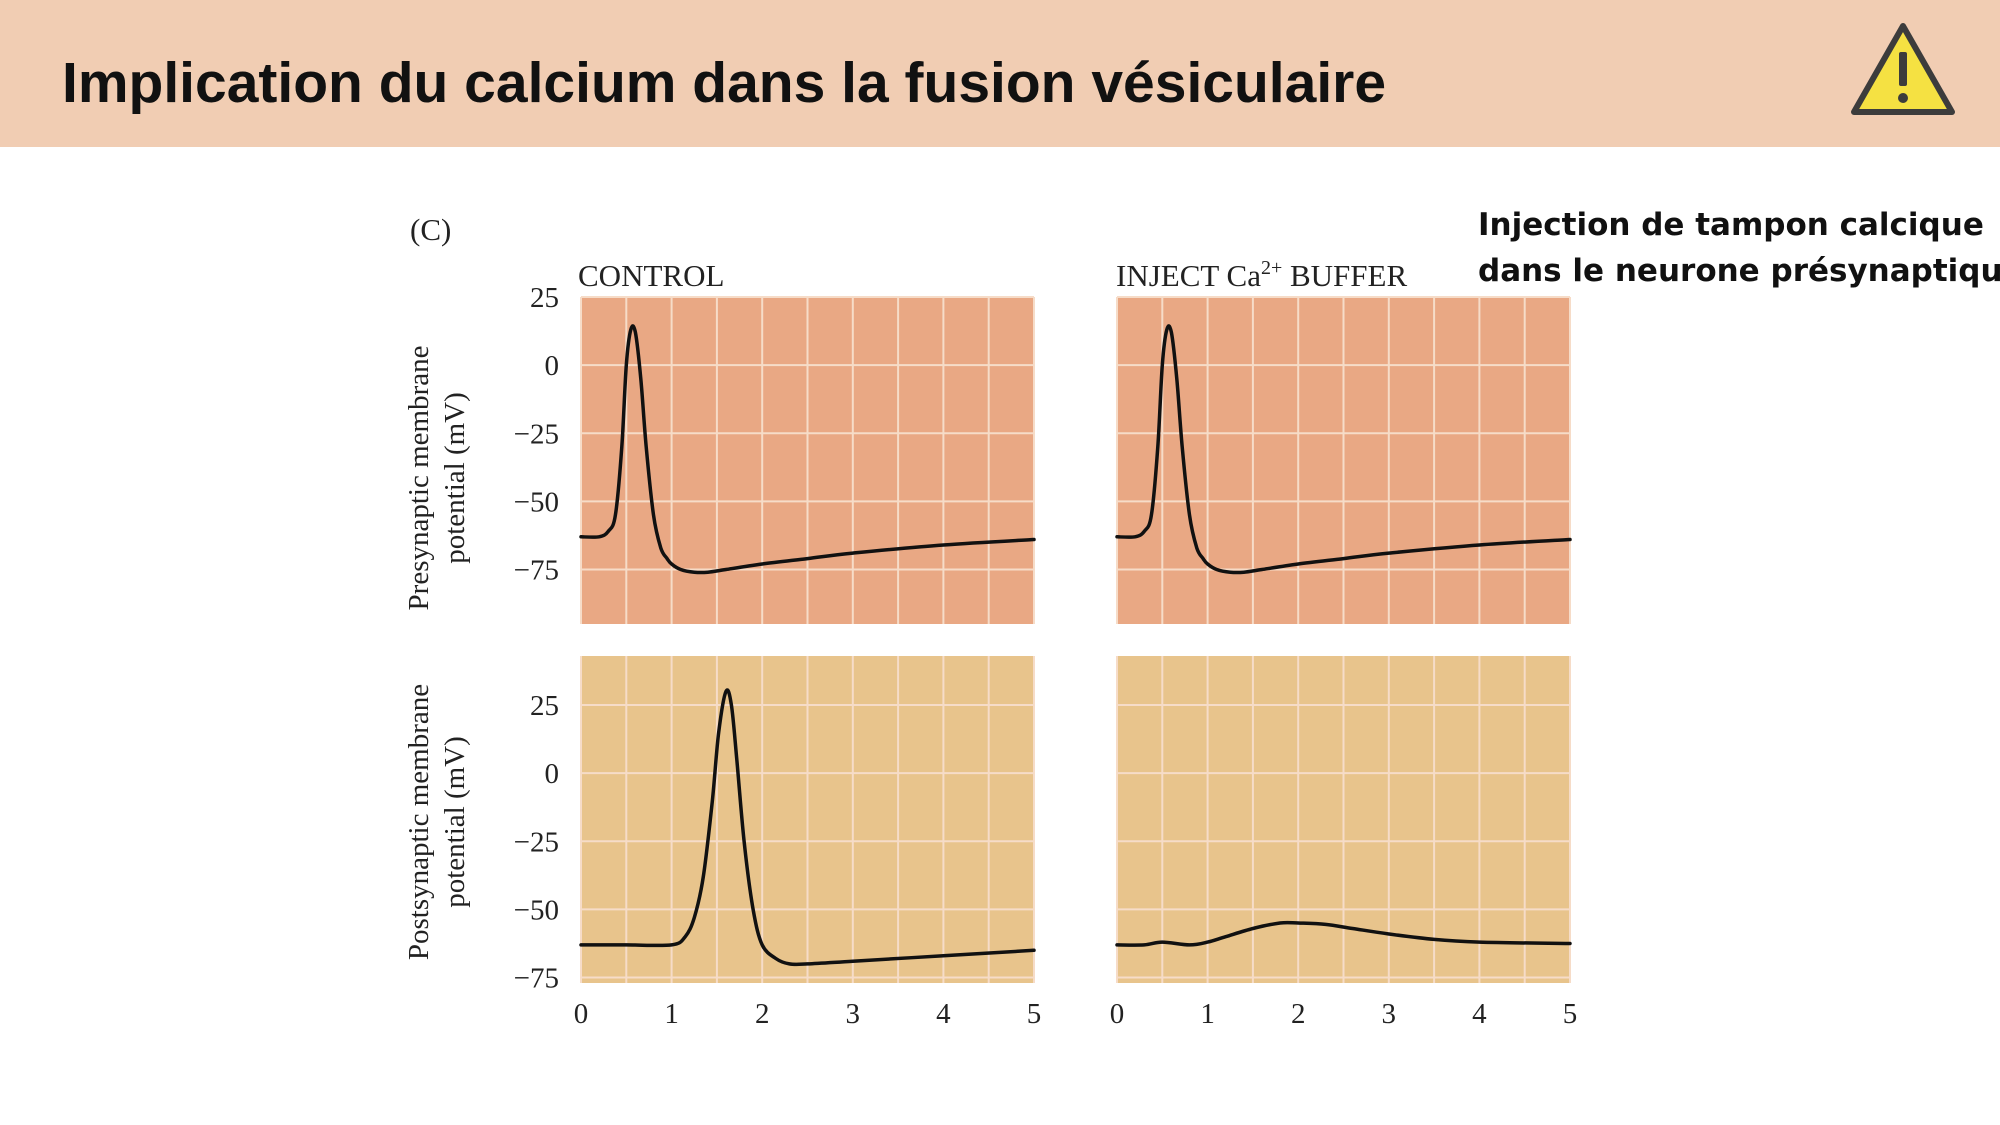 This screenshot has width=2000, height=1125. I want to click on ylabel-postsynaptic-line-1: Postsynaptic membrane, so click(419, 822).